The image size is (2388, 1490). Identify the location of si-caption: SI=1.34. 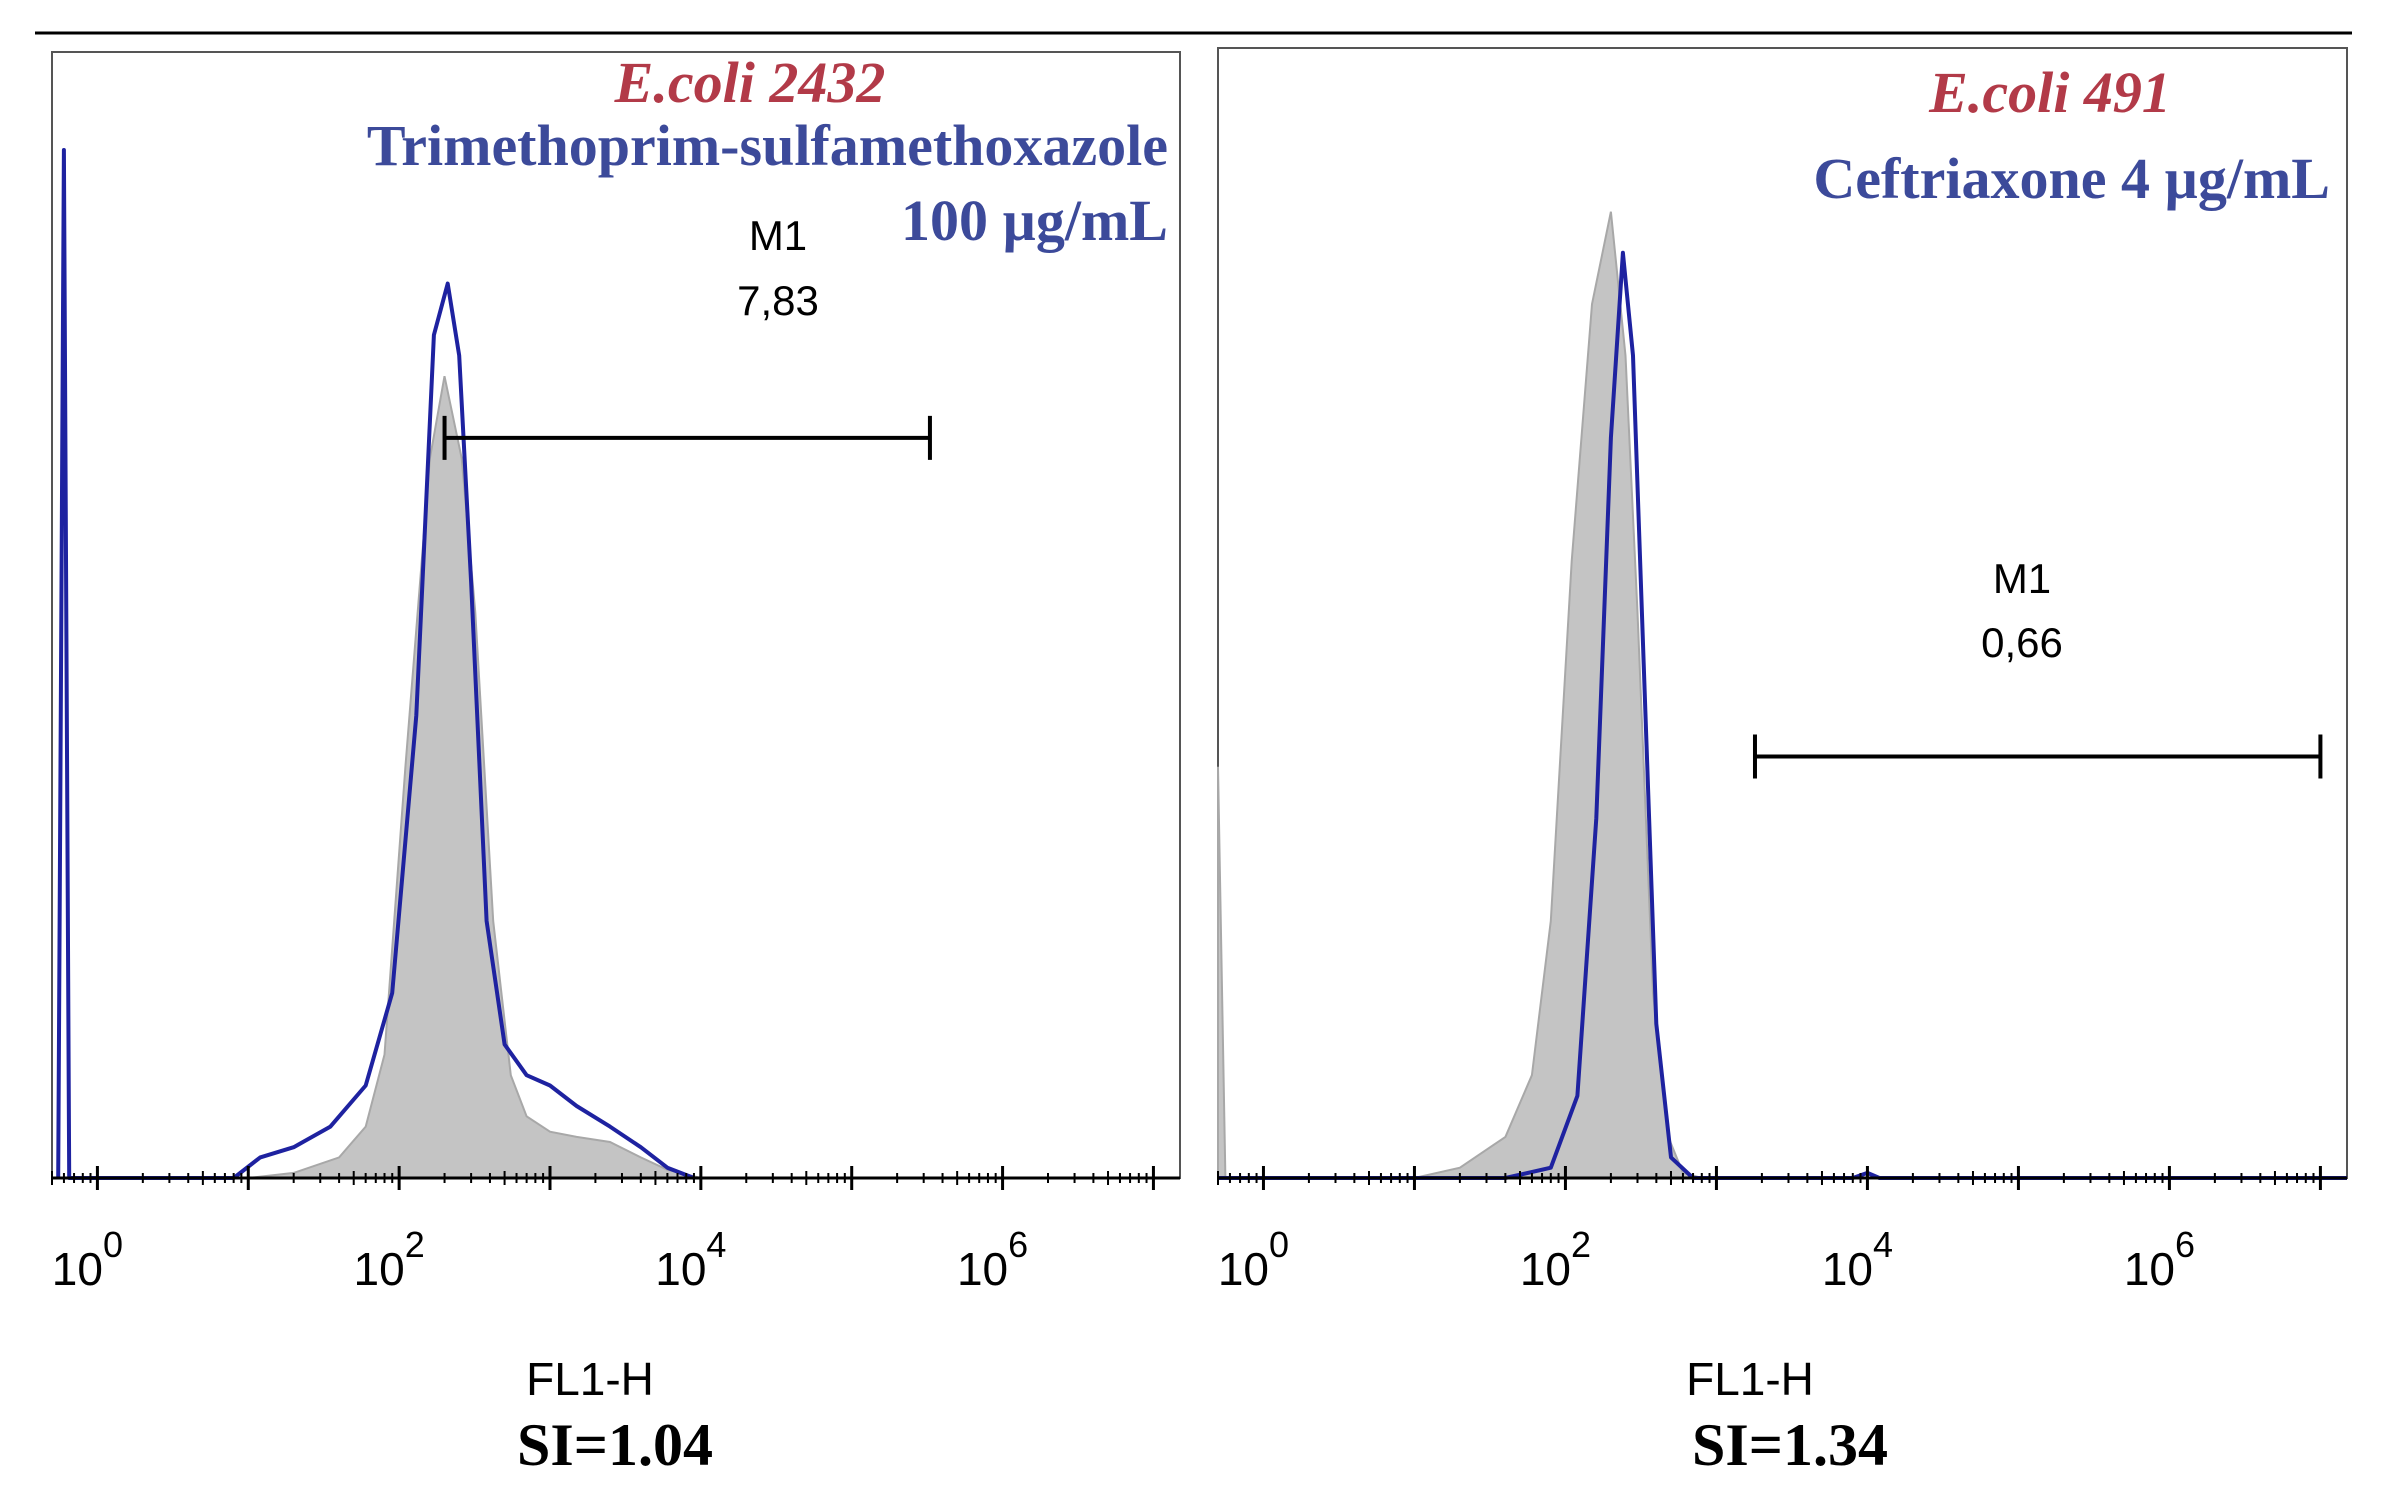
(1790, 1445).